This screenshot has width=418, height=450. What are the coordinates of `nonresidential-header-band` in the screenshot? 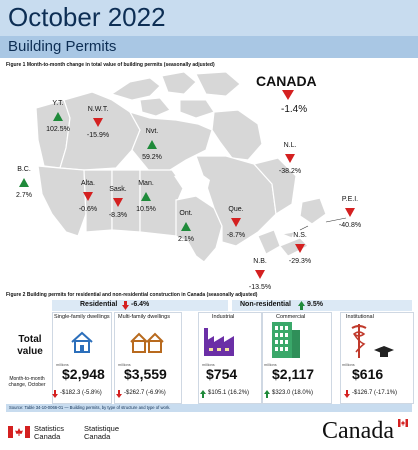 It's located at (322, 305).